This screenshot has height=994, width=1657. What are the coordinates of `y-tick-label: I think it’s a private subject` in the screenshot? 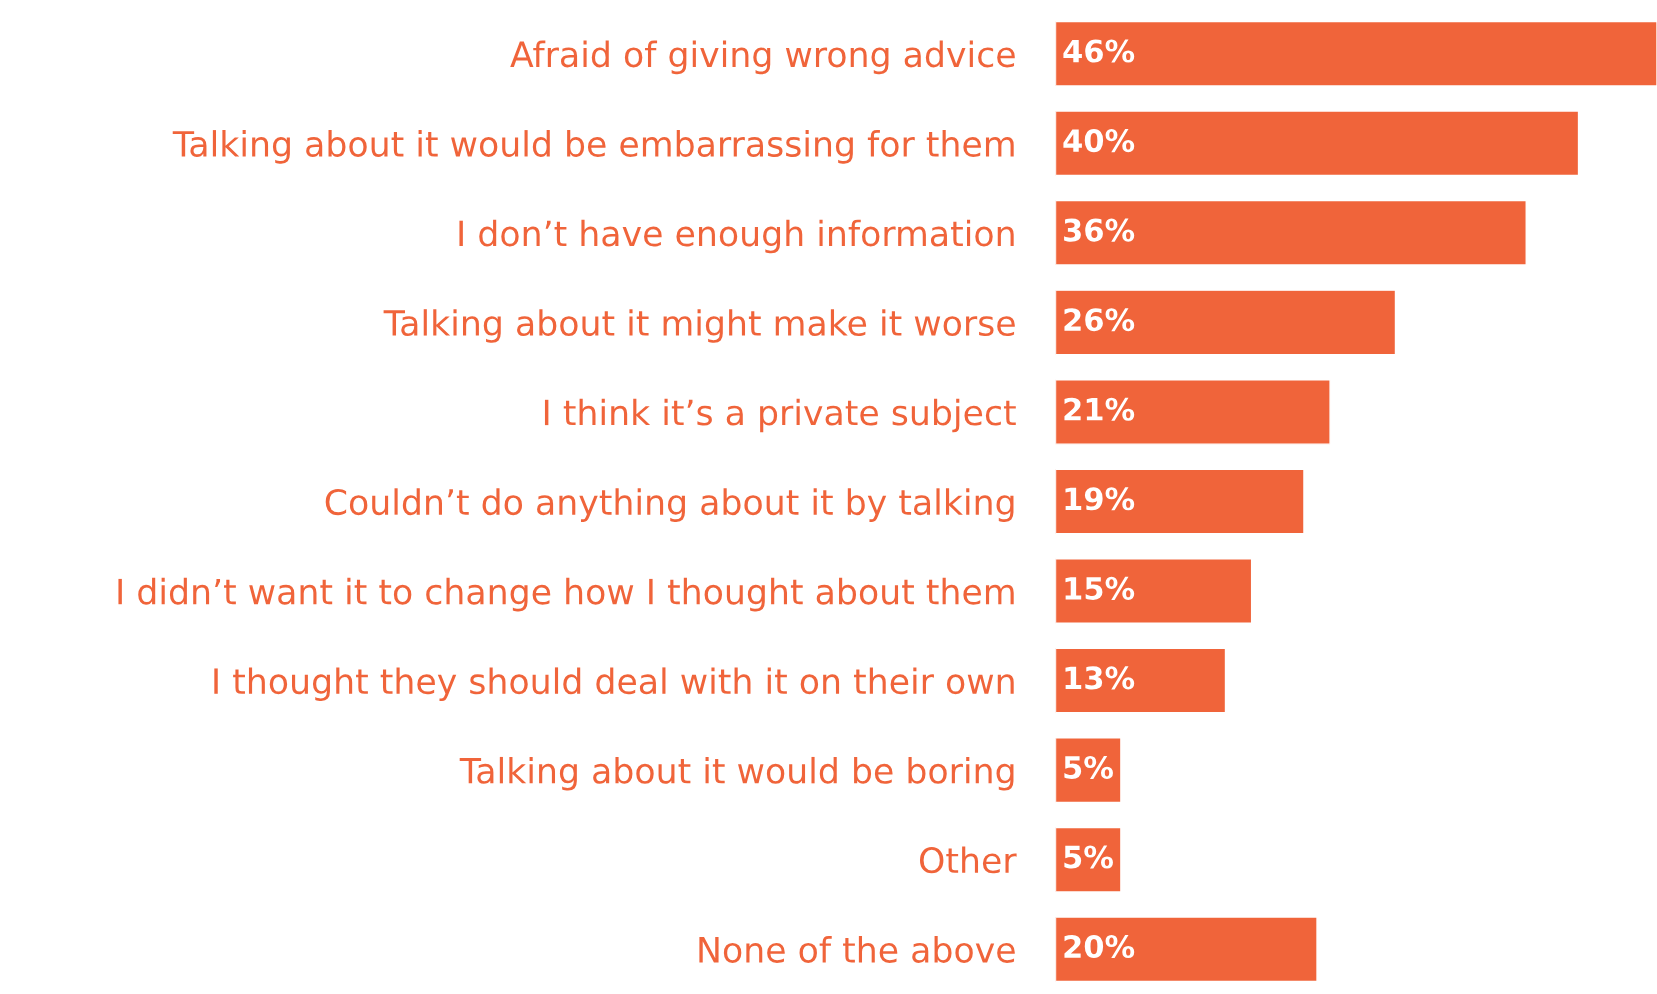 It's located at (780, 415).